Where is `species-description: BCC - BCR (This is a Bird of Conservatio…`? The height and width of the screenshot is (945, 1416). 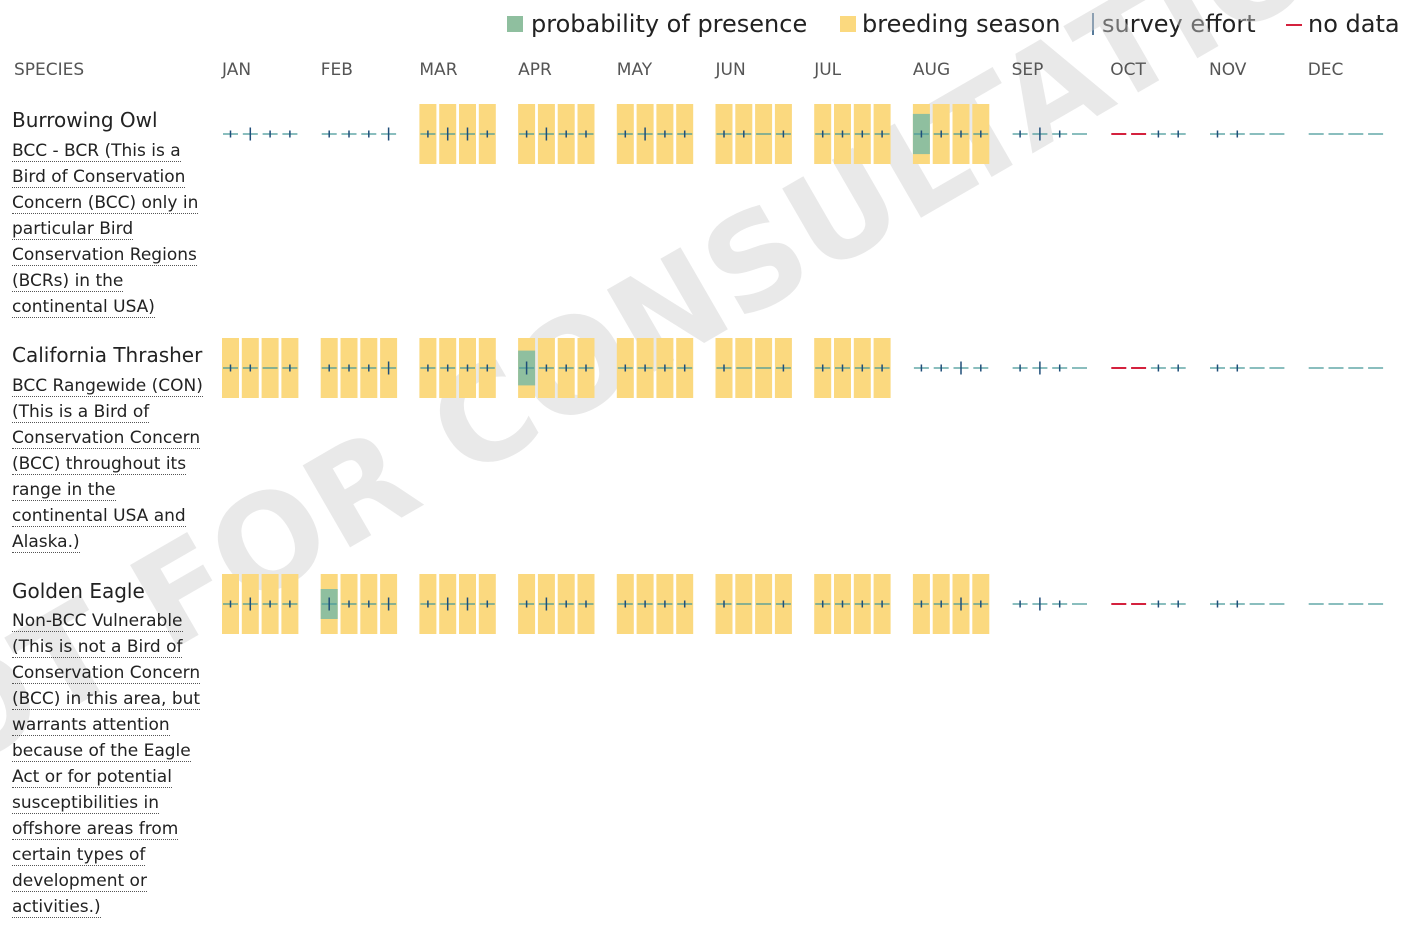
species-description: BCC - BCR (This is a Bird of Conservatio… is located at coordinates (112, 229).